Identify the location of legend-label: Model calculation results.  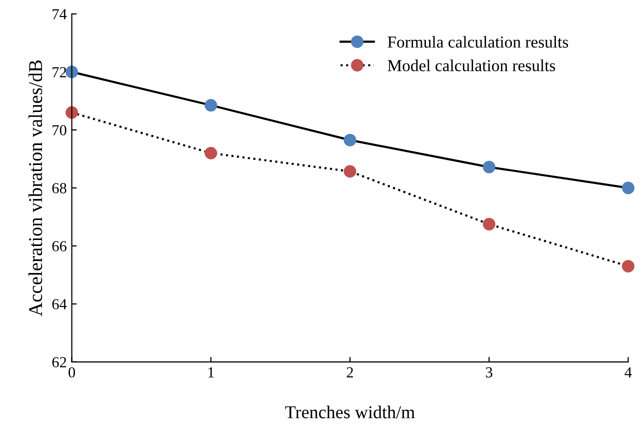
(472, 66).